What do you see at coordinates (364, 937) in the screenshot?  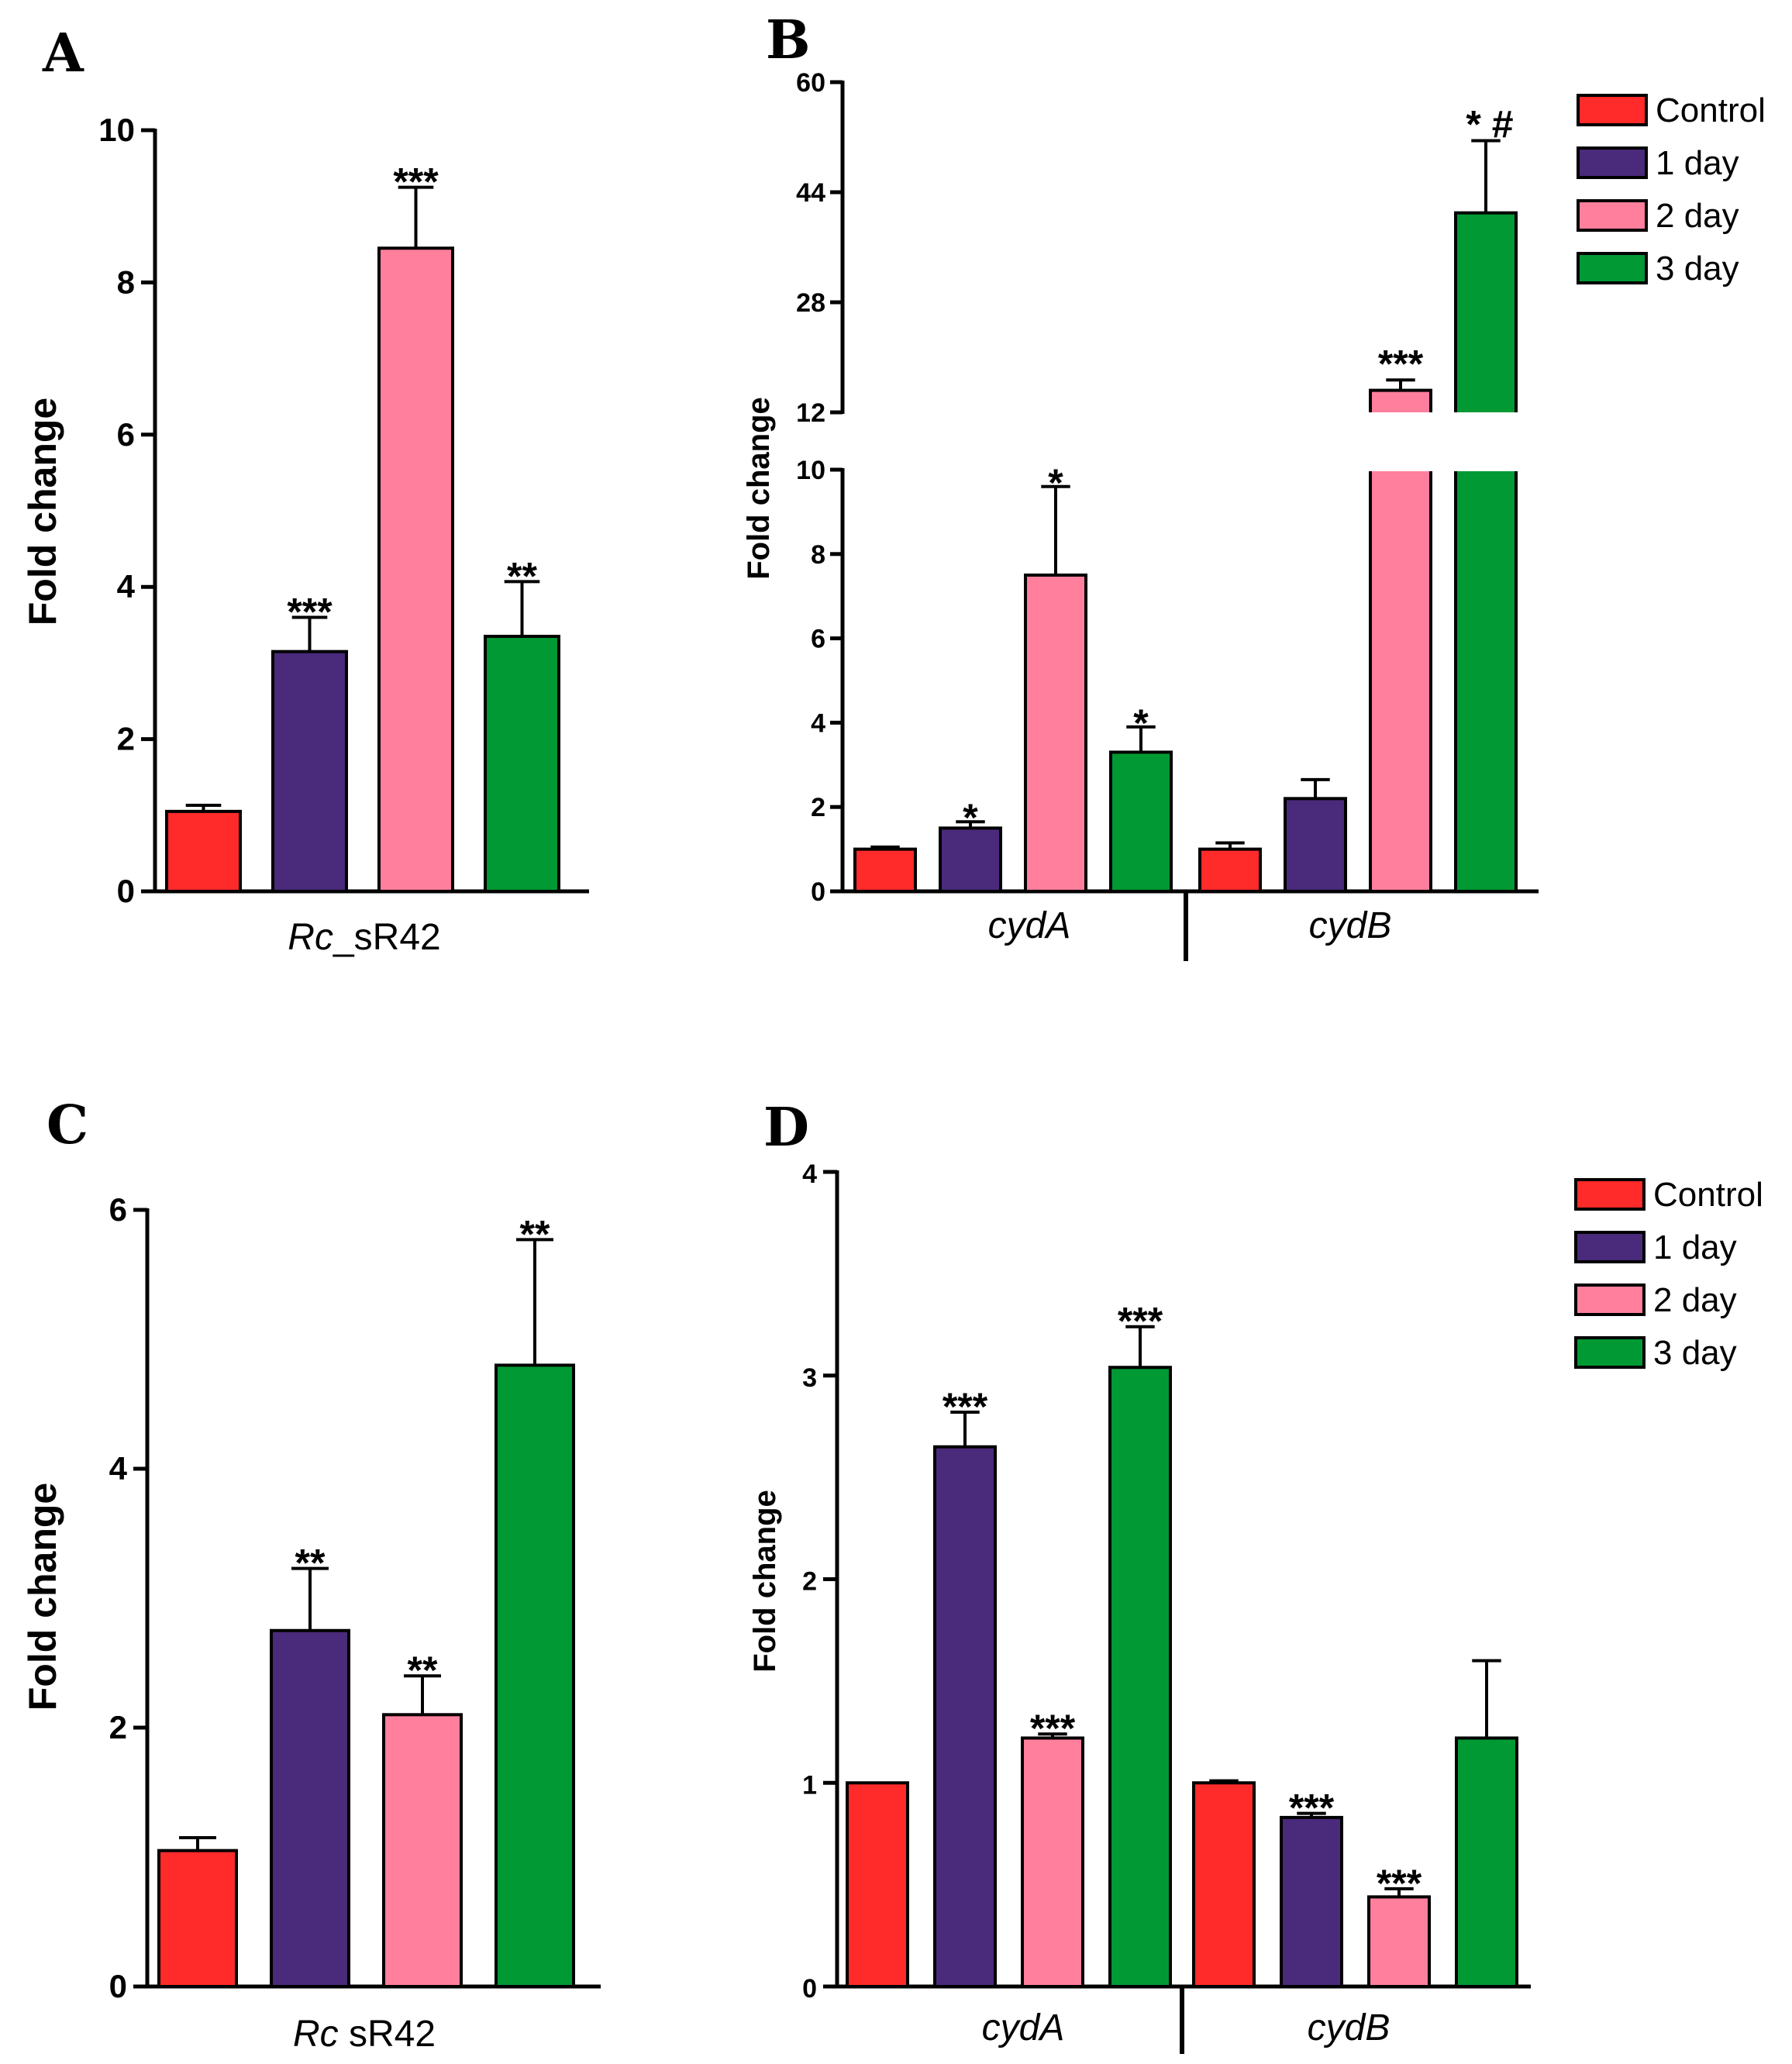 I see `category-label: Rc_sR42` at bounding box center [364, 937].